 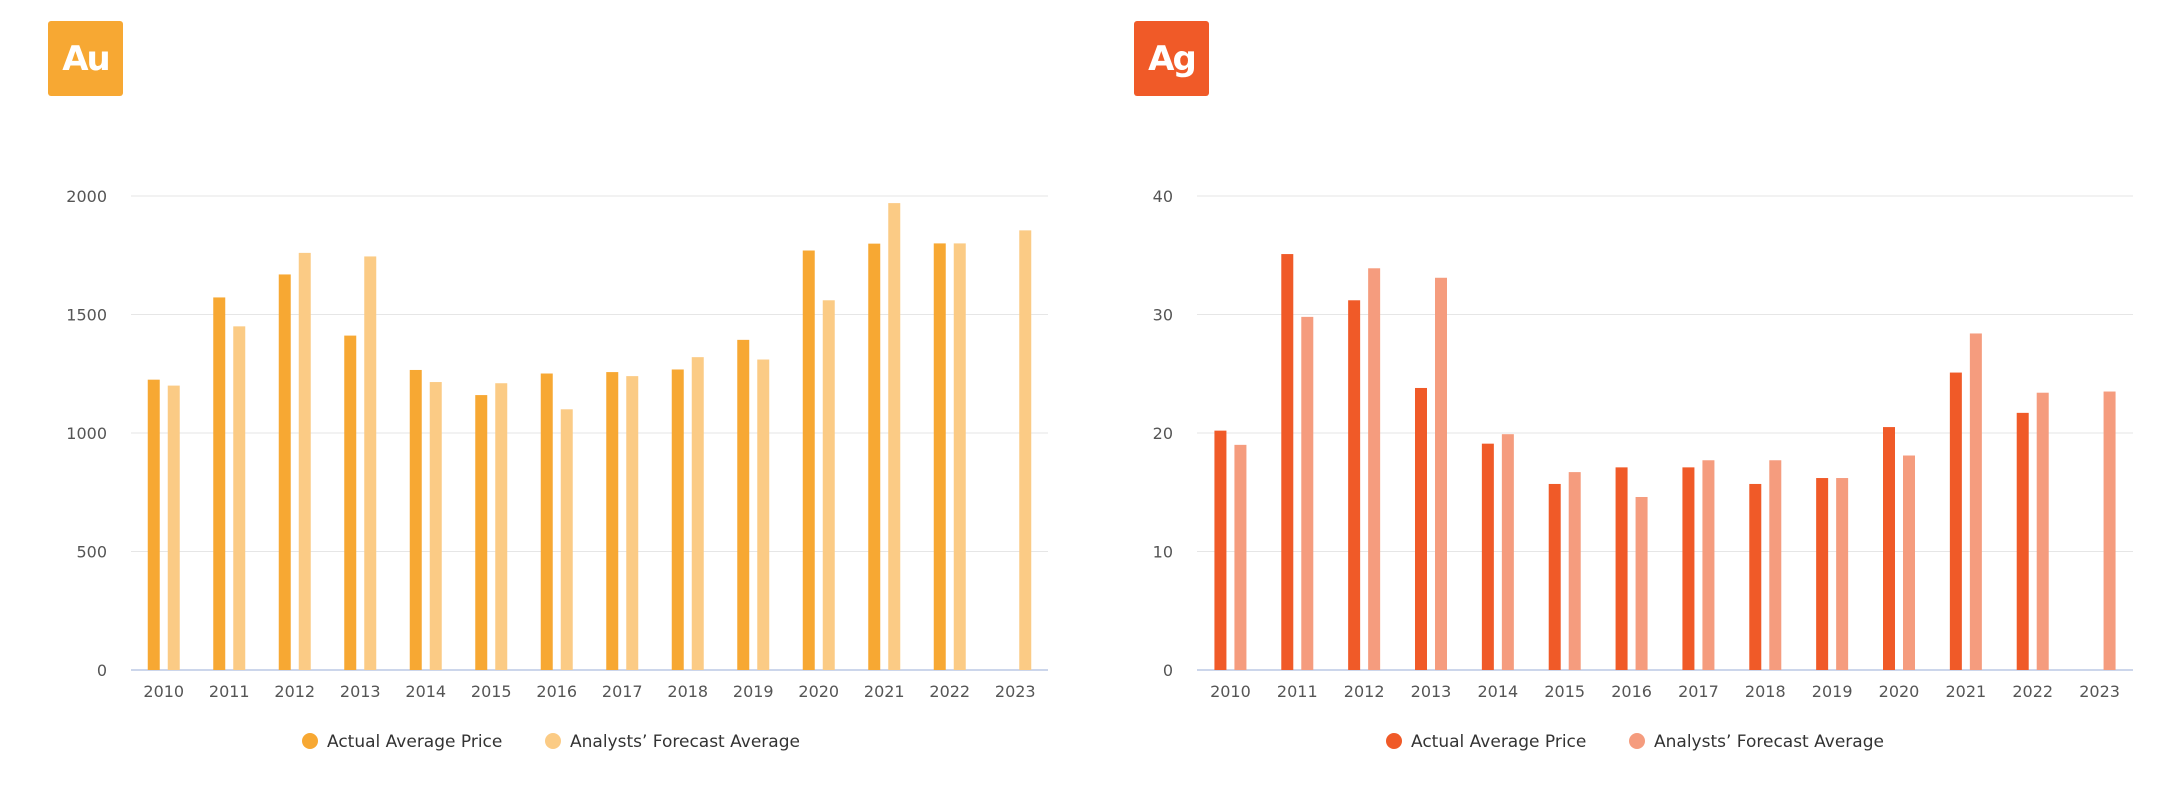 What do you see at coordinates (85, 58) in the screenshot?
I see `gold-badge: Au` at bounding box center [85, 58].